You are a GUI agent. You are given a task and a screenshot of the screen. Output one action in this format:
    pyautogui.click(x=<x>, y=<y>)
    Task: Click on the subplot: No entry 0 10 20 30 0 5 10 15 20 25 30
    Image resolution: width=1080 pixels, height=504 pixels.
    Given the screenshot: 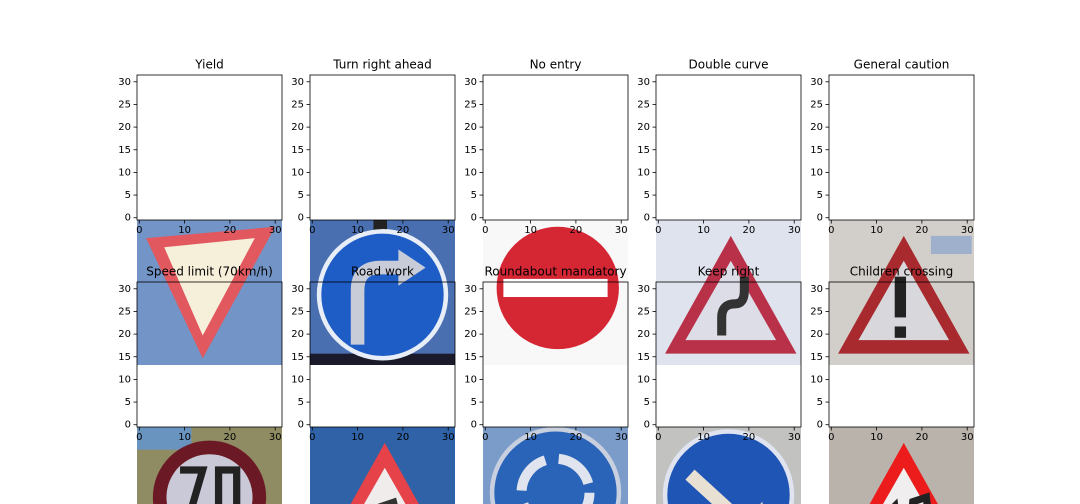 What is the action you would take?
    pyautogui.click(x=546, y=211)
    